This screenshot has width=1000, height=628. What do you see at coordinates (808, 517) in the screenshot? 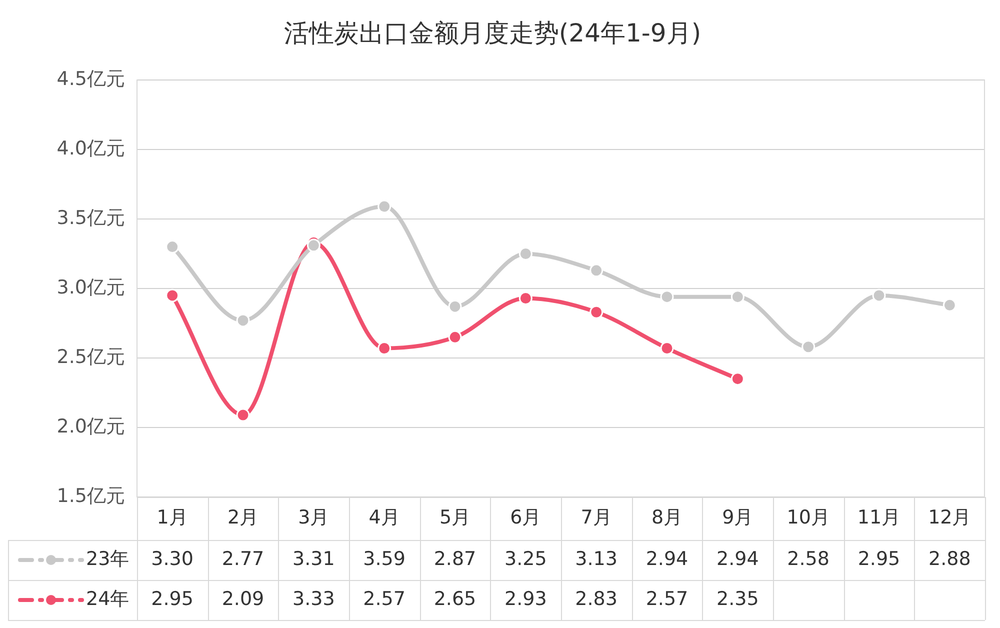
I see `x-tick-label: 10月` at bounding box center [808, 517].